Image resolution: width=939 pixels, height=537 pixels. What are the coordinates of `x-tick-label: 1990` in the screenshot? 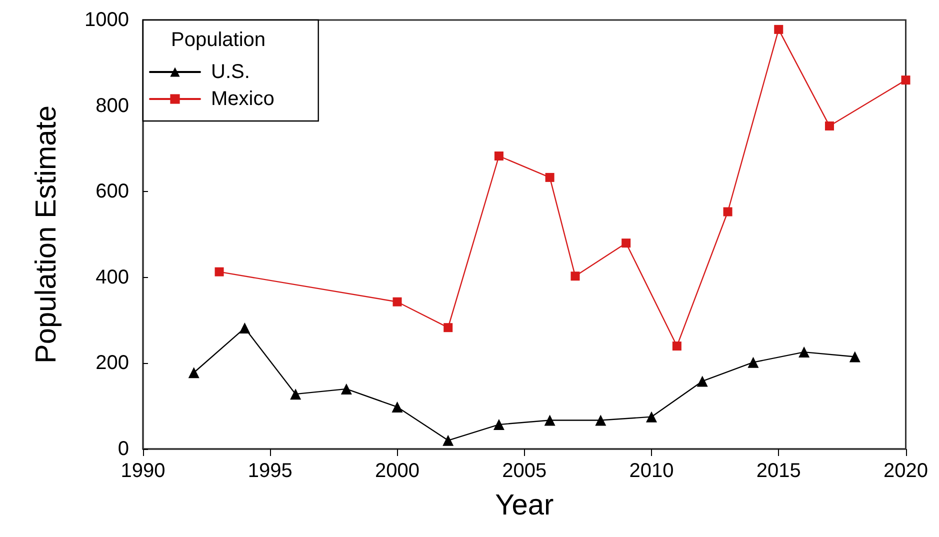 It's located at (143, 471).